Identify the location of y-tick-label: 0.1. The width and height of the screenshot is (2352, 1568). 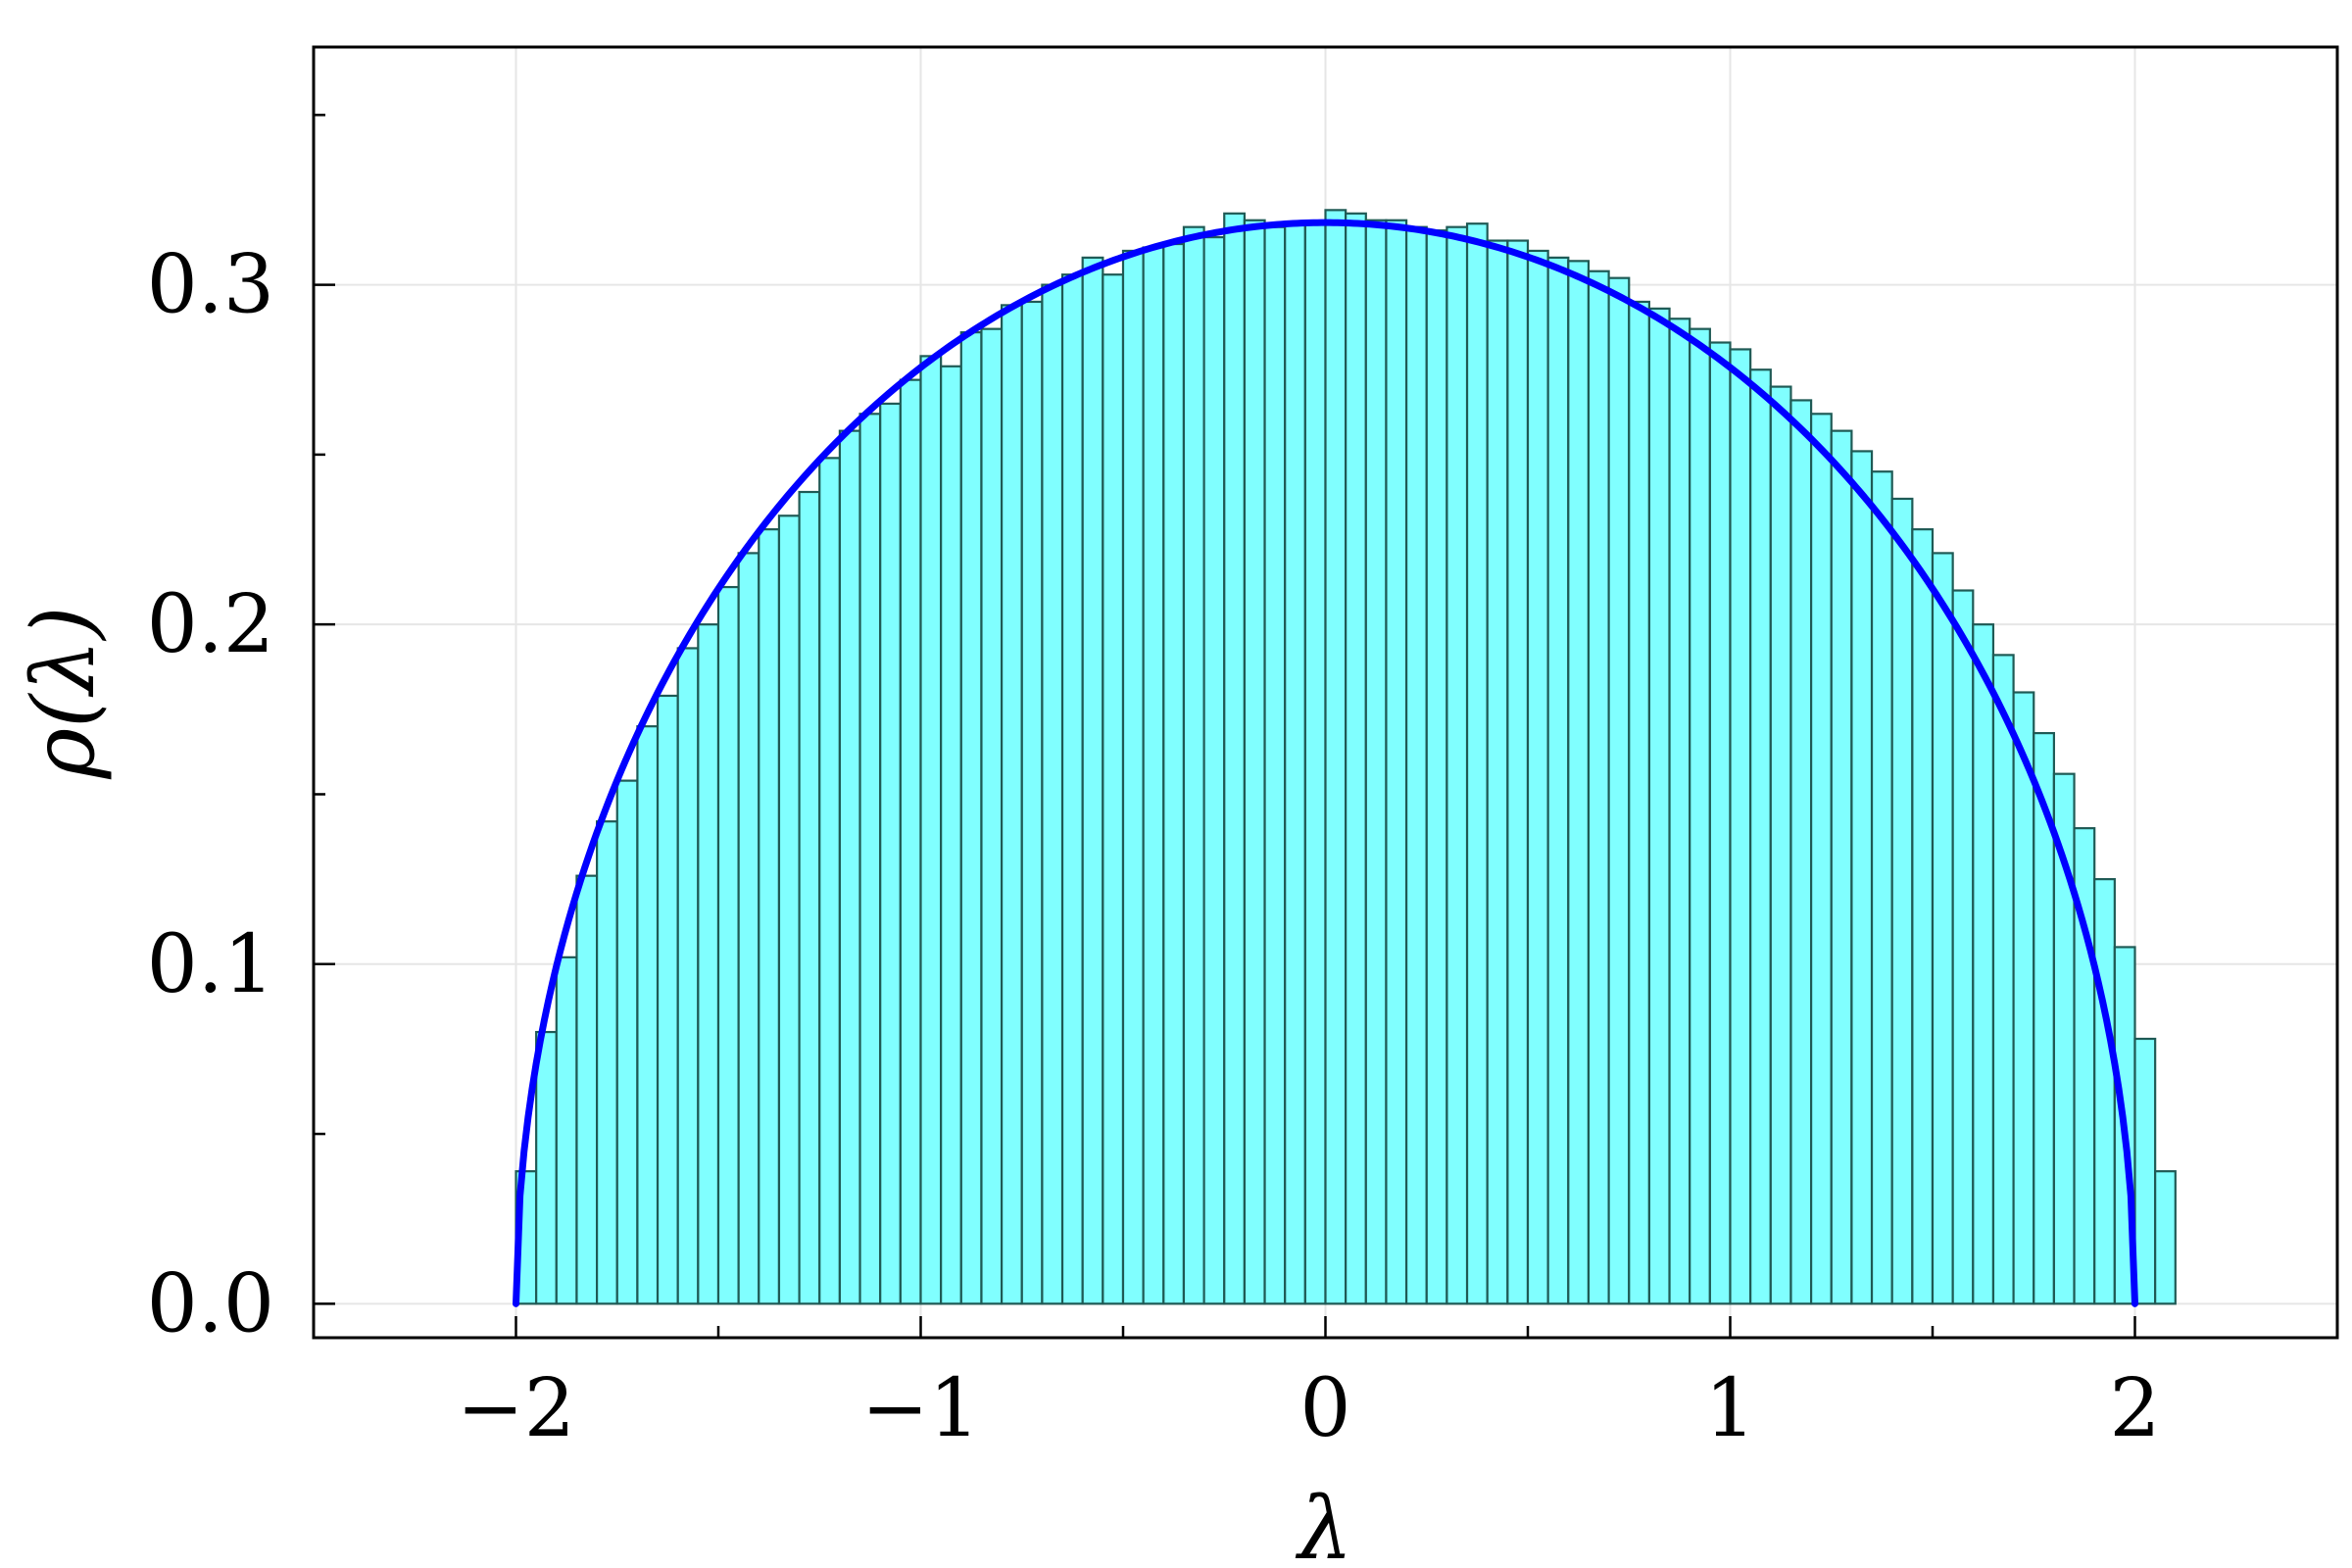
(210, 964).